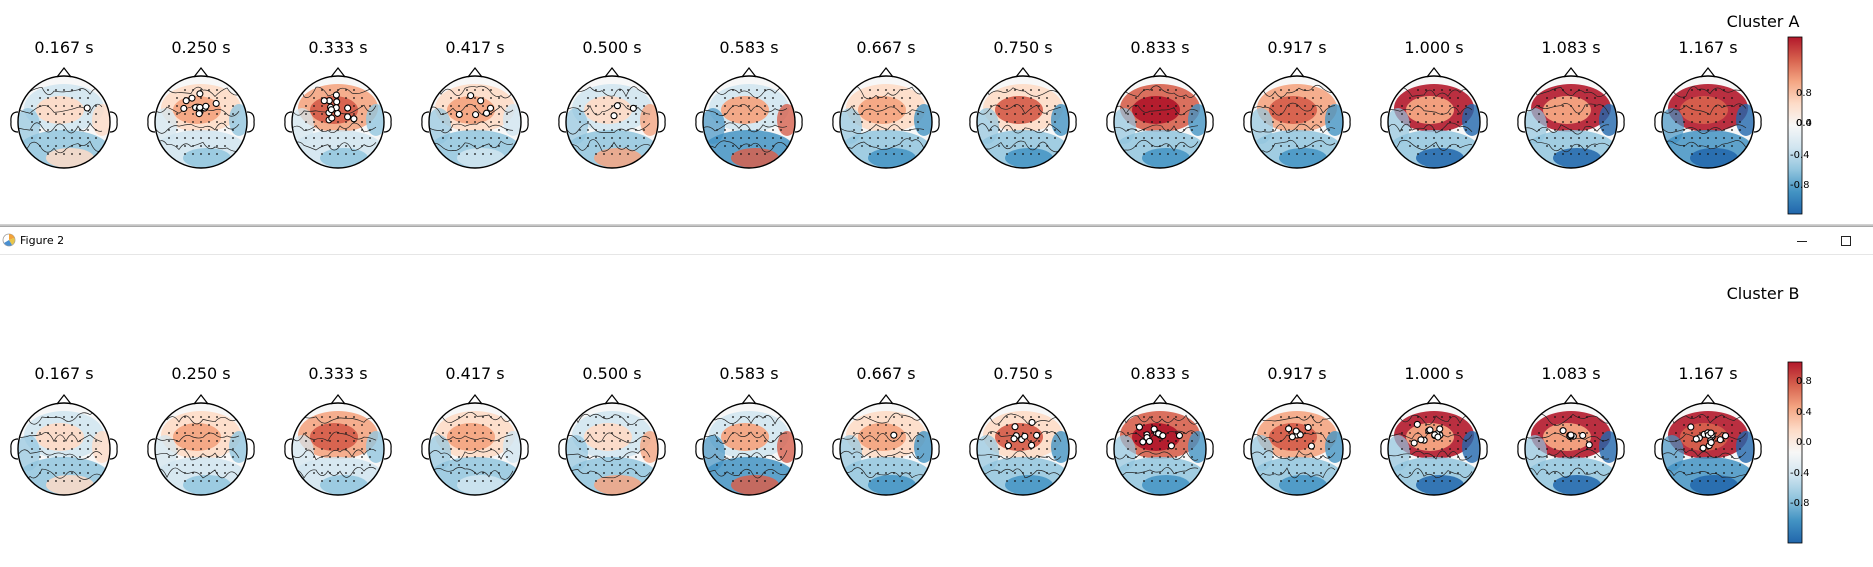  What do you see at coordinates (749, 47) in the screenshot?
I see `time-label-a-6: 0.583 s` at bounding box center [749, 47].